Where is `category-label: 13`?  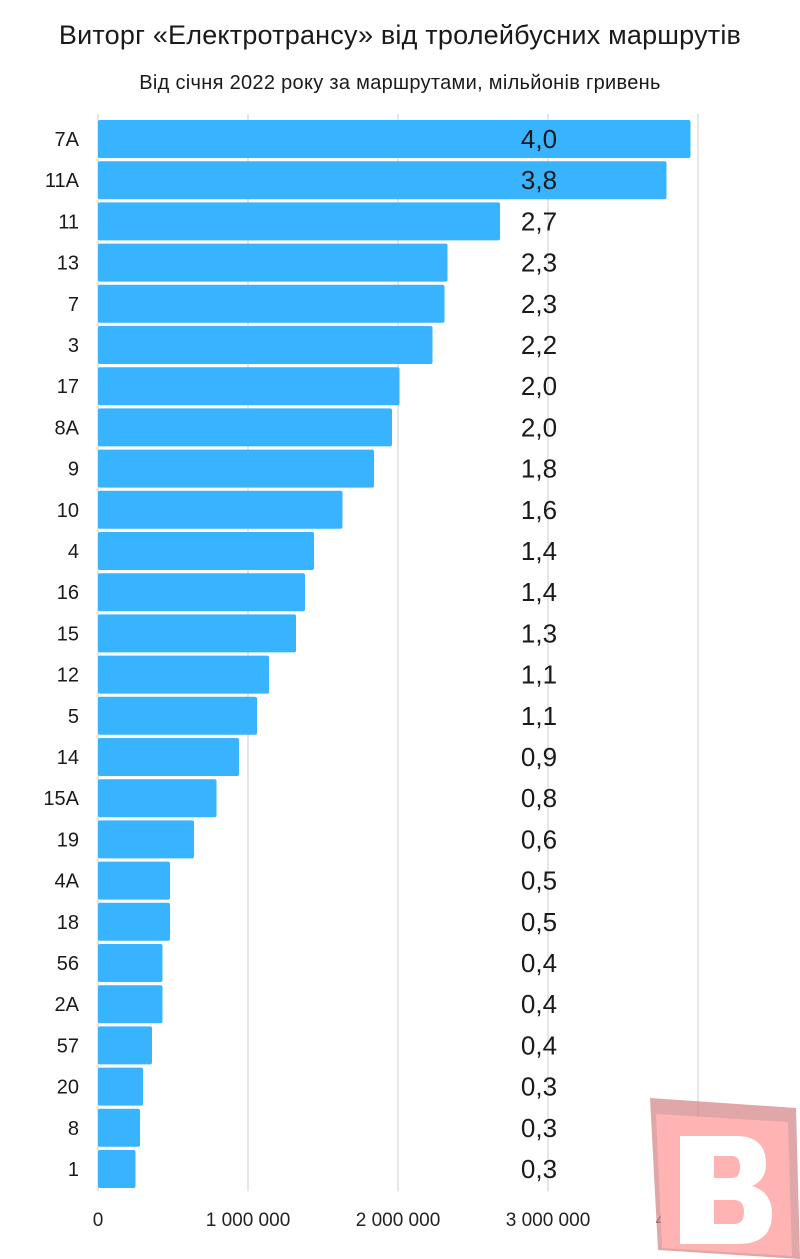 category-label: 13 is located at coordinates (68, 264).